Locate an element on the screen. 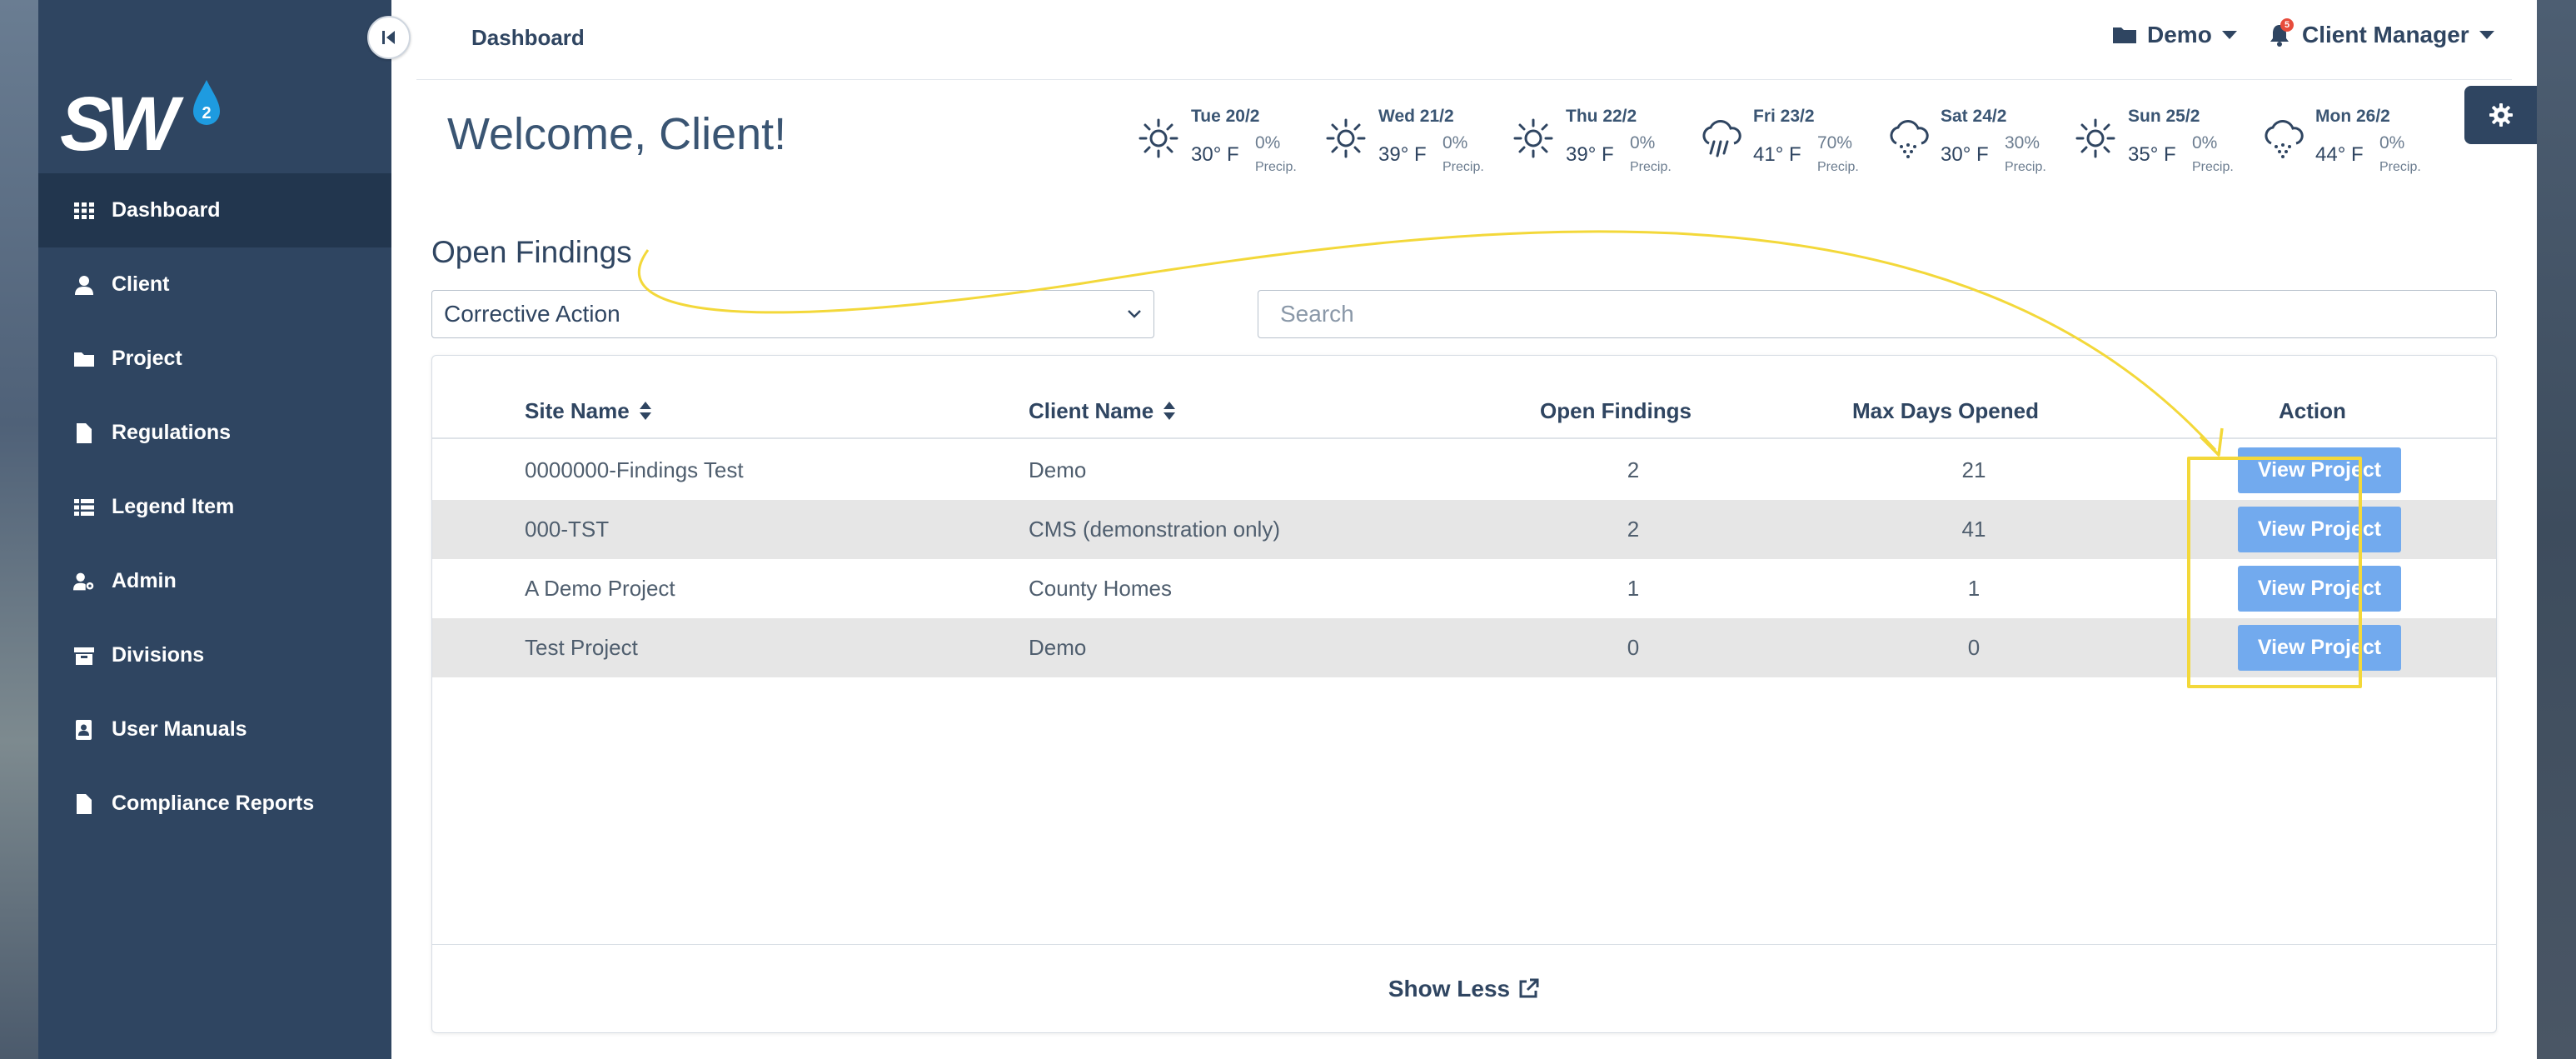  sidebar-item-project: Project is located at coordinates (214, 359).